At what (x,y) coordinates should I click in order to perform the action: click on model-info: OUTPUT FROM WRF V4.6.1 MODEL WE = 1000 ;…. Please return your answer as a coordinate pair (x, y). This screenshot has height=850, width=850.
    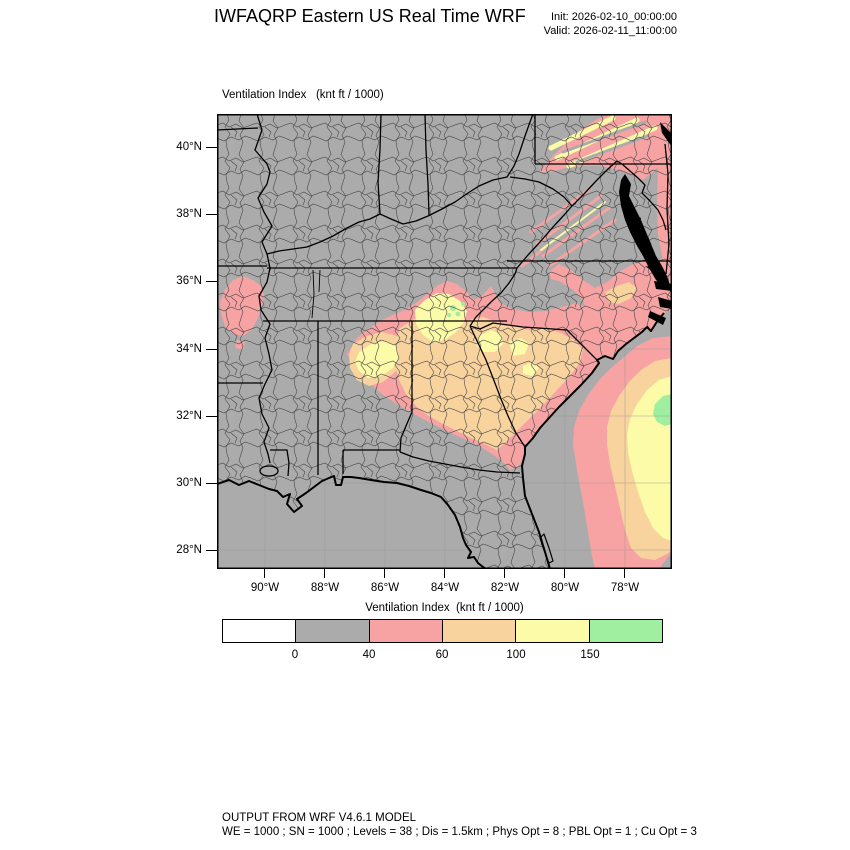
    Looking at the image, I should click on (459, 825).